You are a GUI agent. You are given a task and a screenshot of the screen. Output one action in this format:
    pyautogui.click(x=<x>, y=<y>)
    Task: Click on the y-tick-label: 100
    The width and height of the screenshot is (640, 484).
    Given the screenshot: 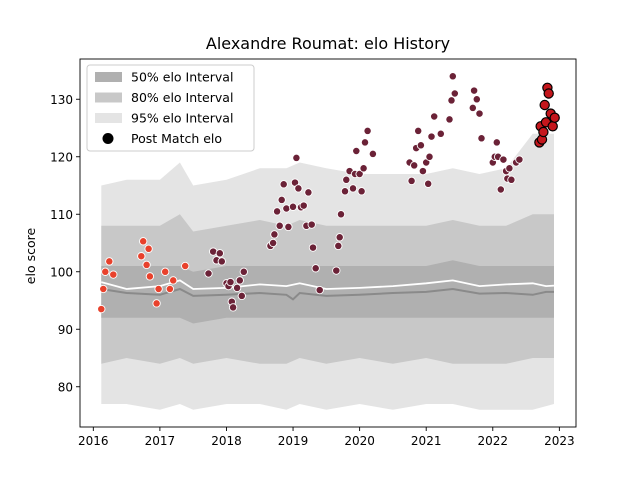 What is the action you would take?
    pyautogui.click(x=61, y=272)
    